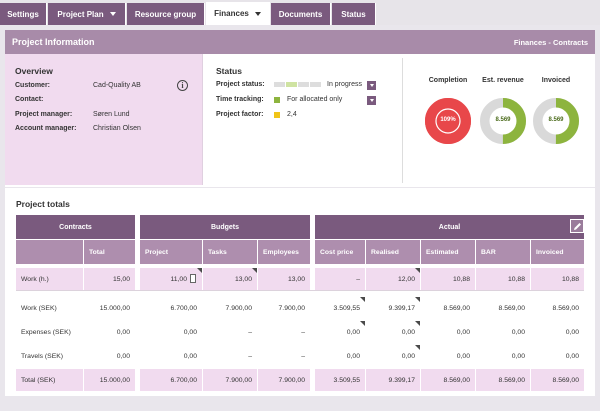 Image resolution: width=600 pixels, height=411 pixels. I want to click on tab-documents: Documents, so click(301, 14).